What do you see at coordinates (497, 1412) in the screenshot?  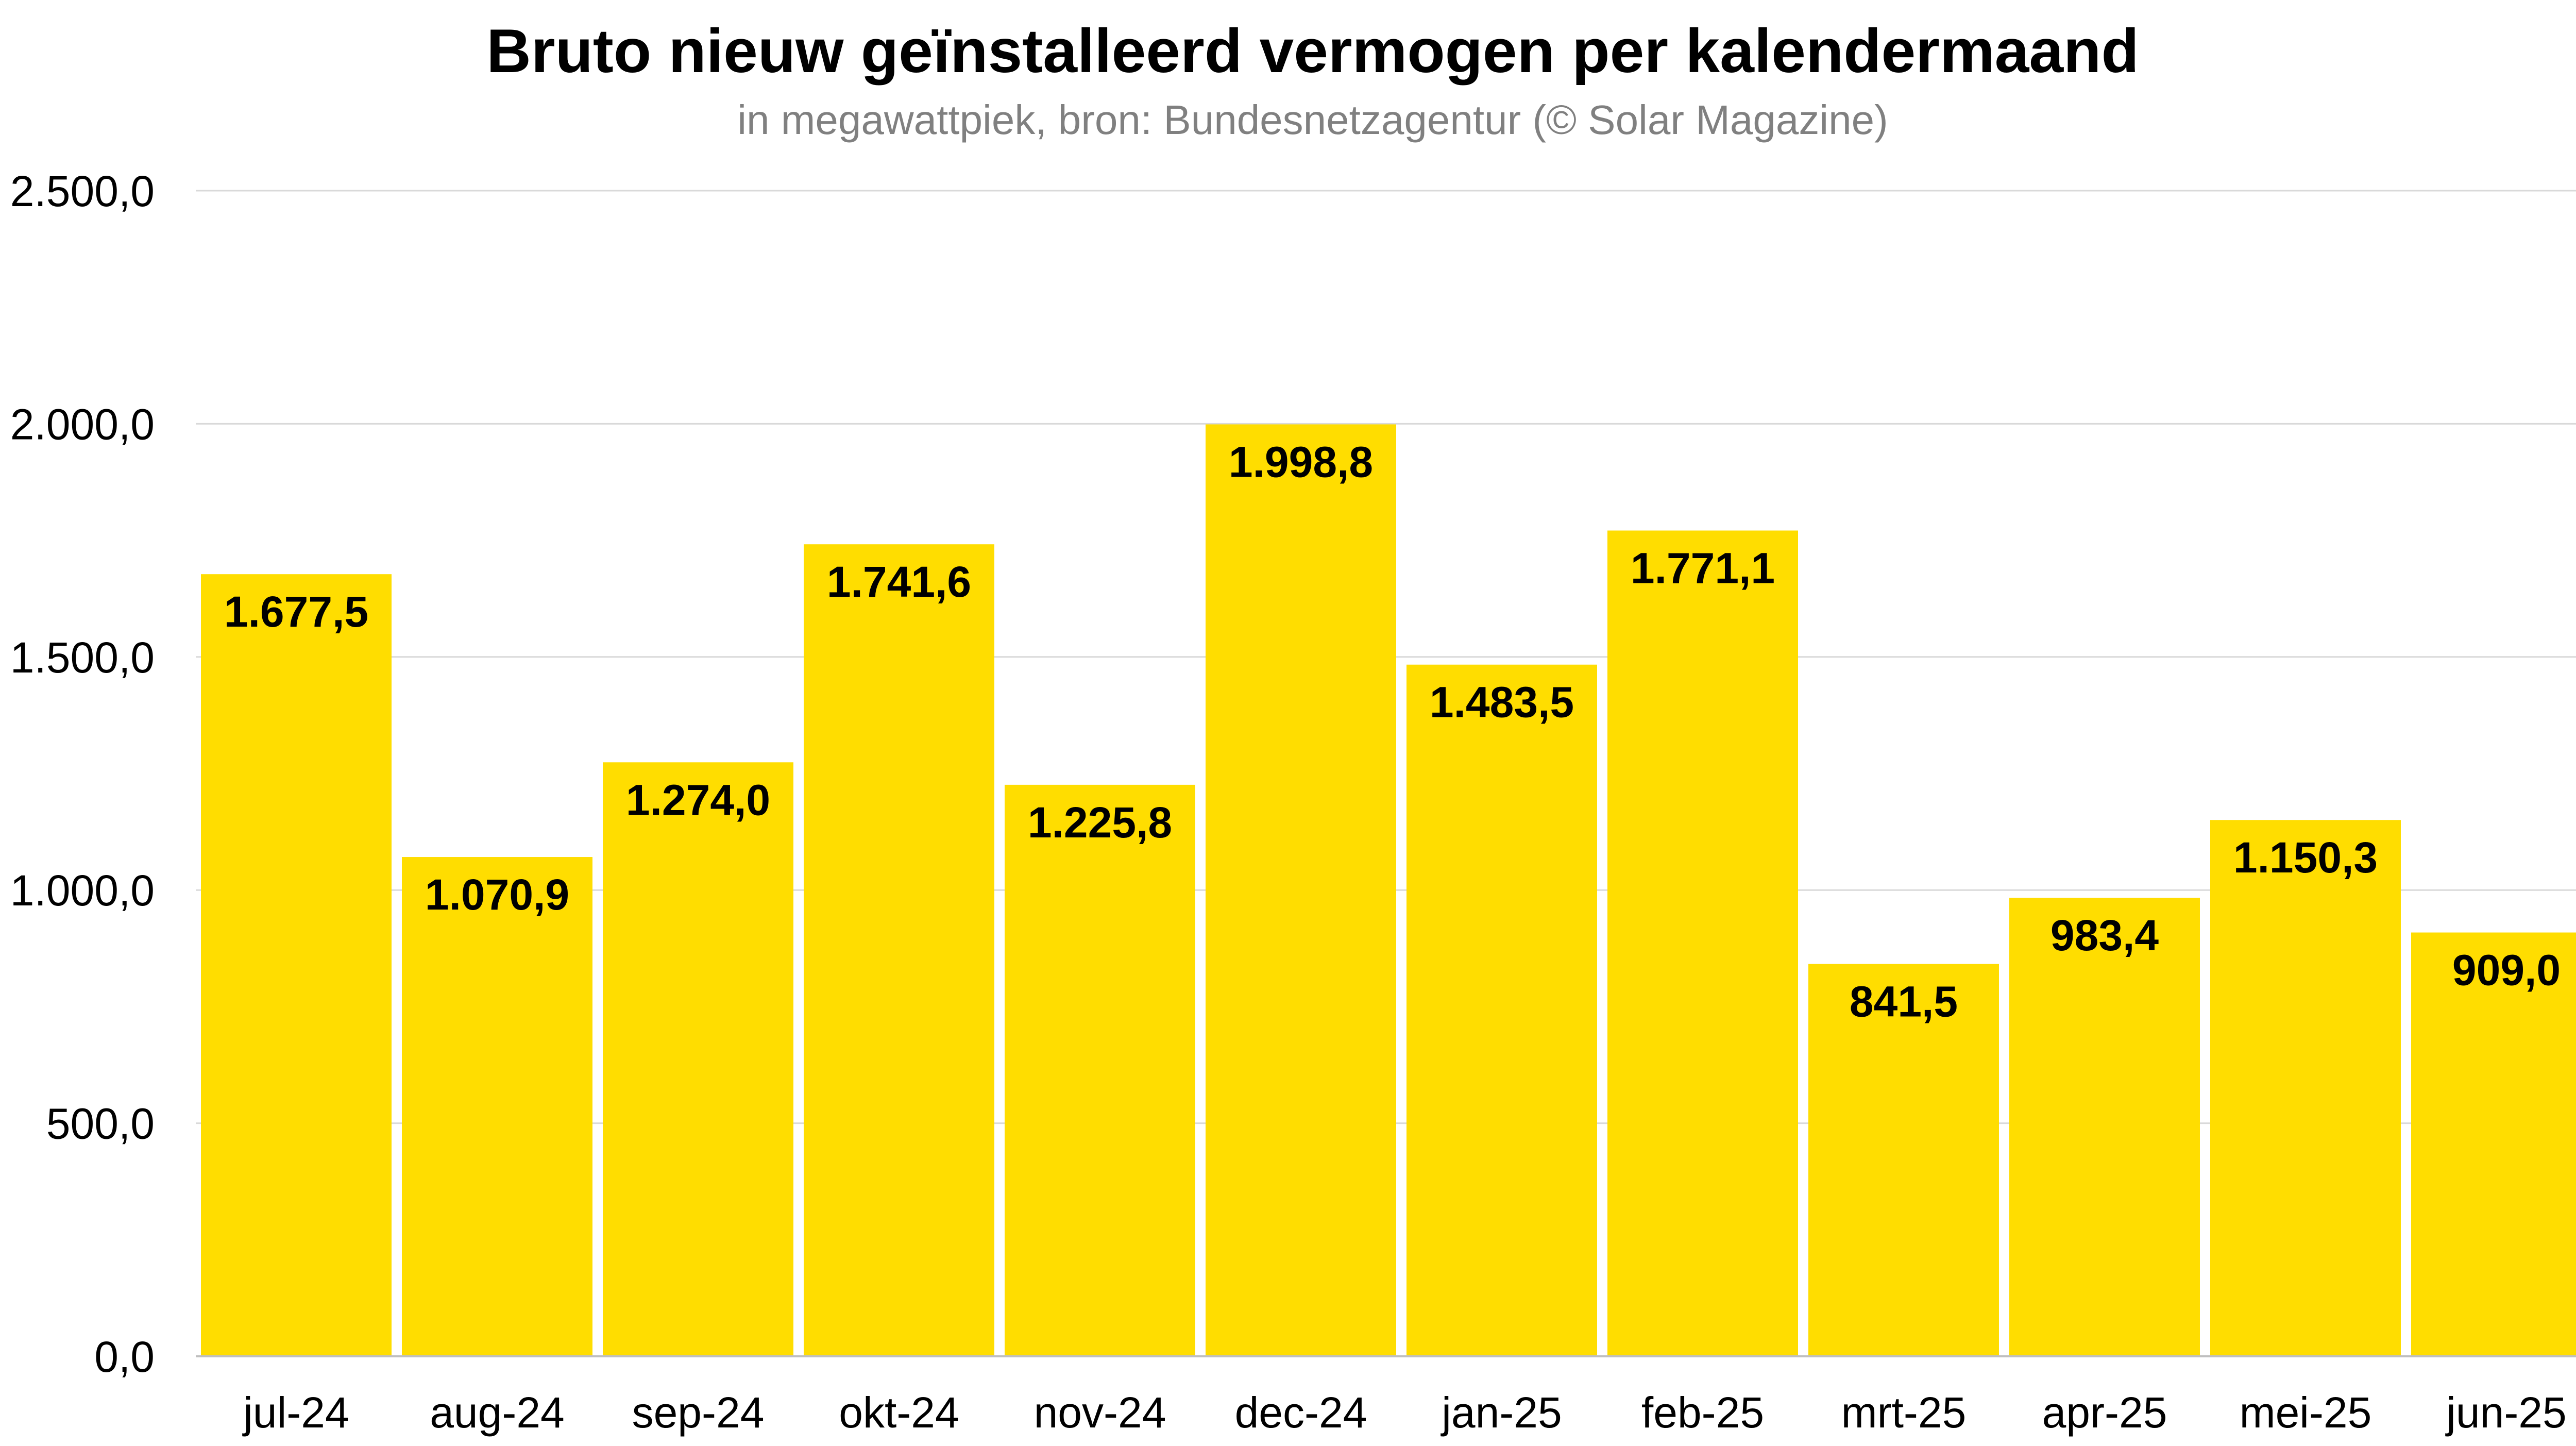 I see `x-tick-label: aug-24` at bounding box center [497, 1412].